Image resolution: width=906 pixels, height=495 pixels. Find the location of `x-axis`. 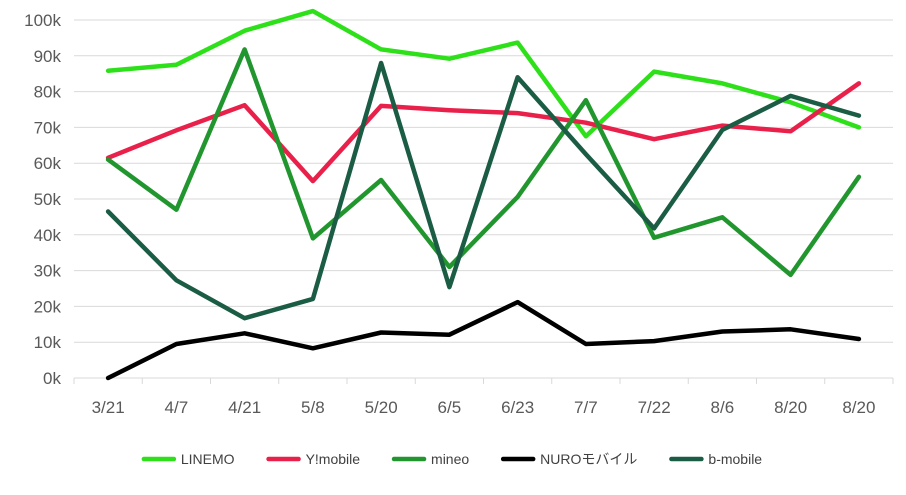

x-axis is located at coordinates (483, 380).